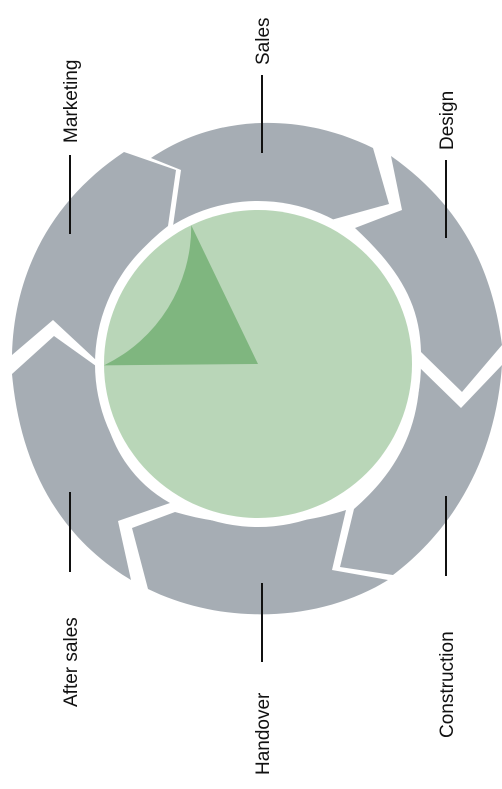 The image size is (502, 789). Describe the element at coordinates (71, 662) in the screenshot. I see `label-after-sales: After sales` at that location.